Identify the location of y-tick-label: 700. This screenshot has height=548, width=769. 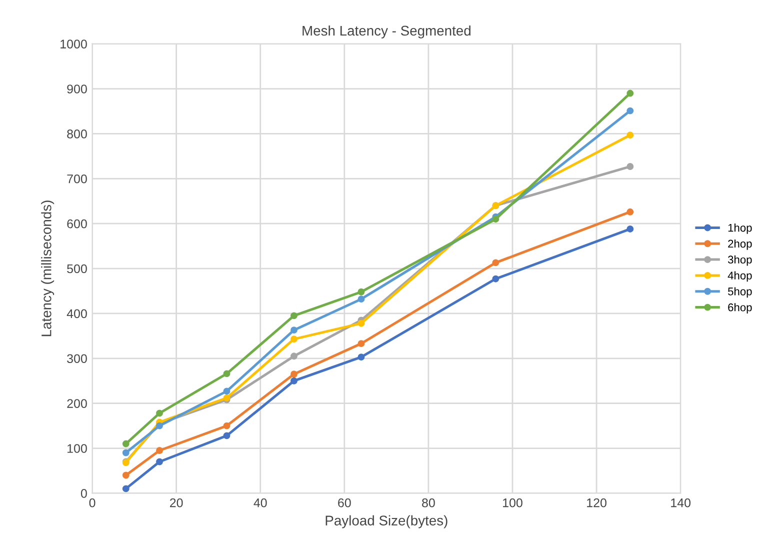
(77, 179).